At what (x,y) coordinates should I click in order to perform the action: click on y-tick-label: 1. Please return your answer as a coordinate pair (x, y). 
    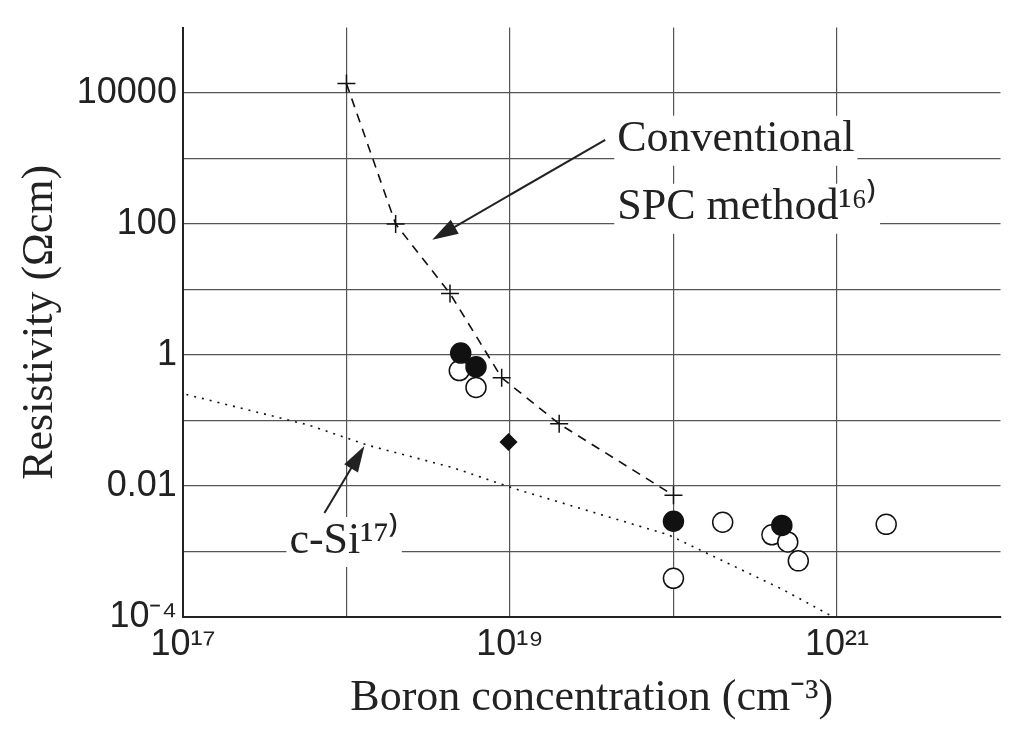
    Looking at the image, I should click on (166, 352).